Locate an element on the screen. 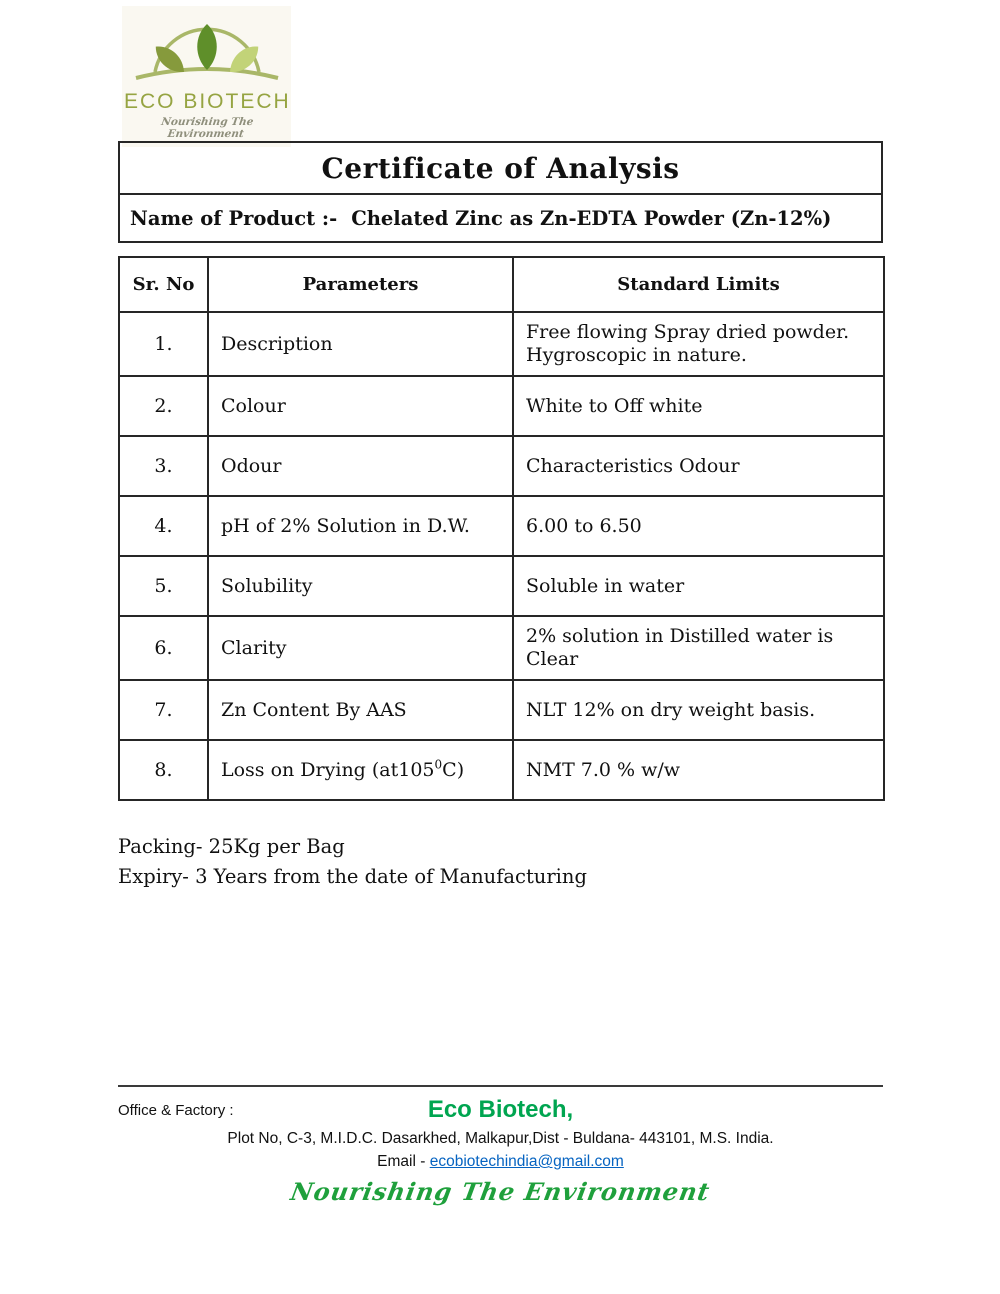 This screenshot has width=1000, height=1294. cell-limit: White to Off white is located at coordinates (698, 406).